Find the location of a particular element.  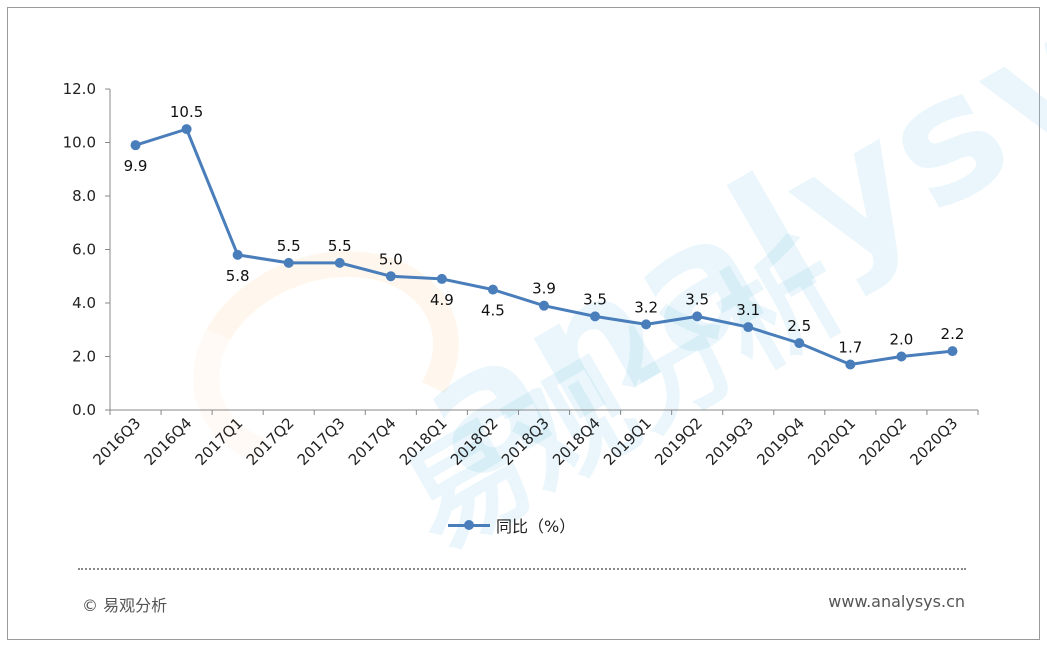

x-tick-label: 2017Q3 is located at coordinates (321, 441).